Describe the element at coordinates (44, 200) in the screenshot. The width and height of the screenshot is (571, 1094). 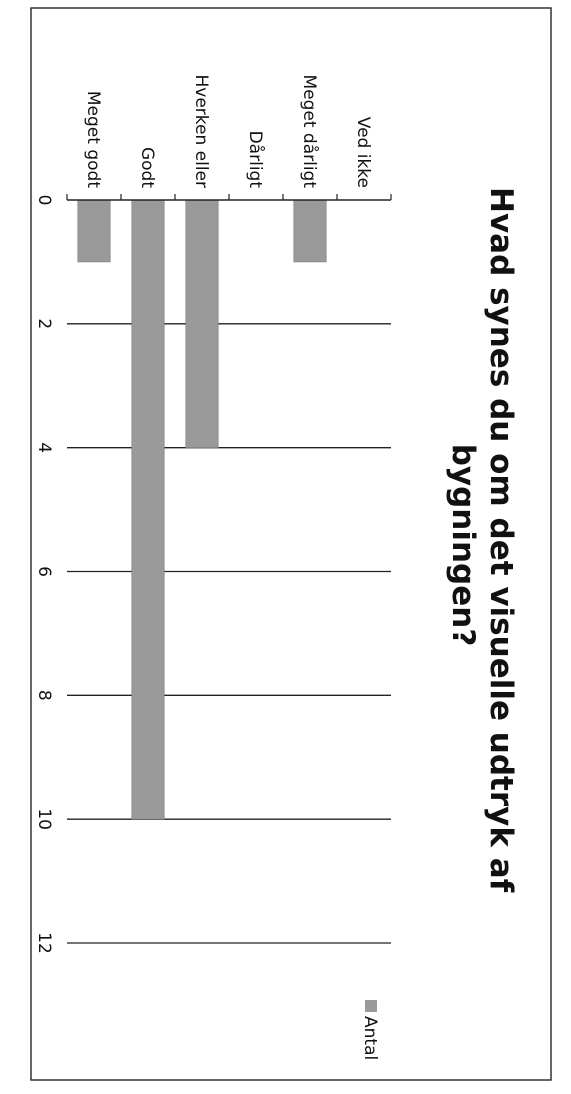
I see `tick-label-0: 0` at that location.